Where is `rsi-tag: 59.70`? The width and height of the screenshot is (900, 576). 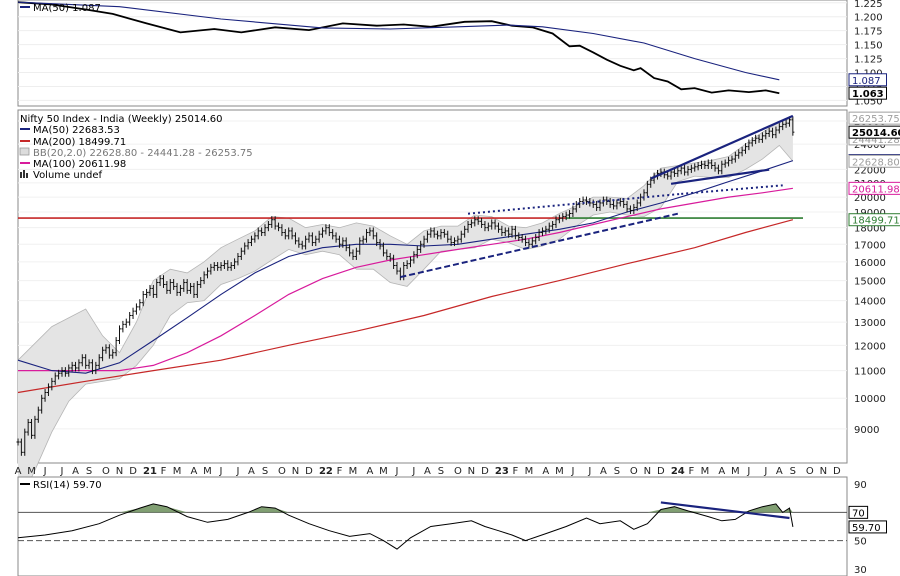 rsi-tag: 59.70 is located at coordinates (866, 528).